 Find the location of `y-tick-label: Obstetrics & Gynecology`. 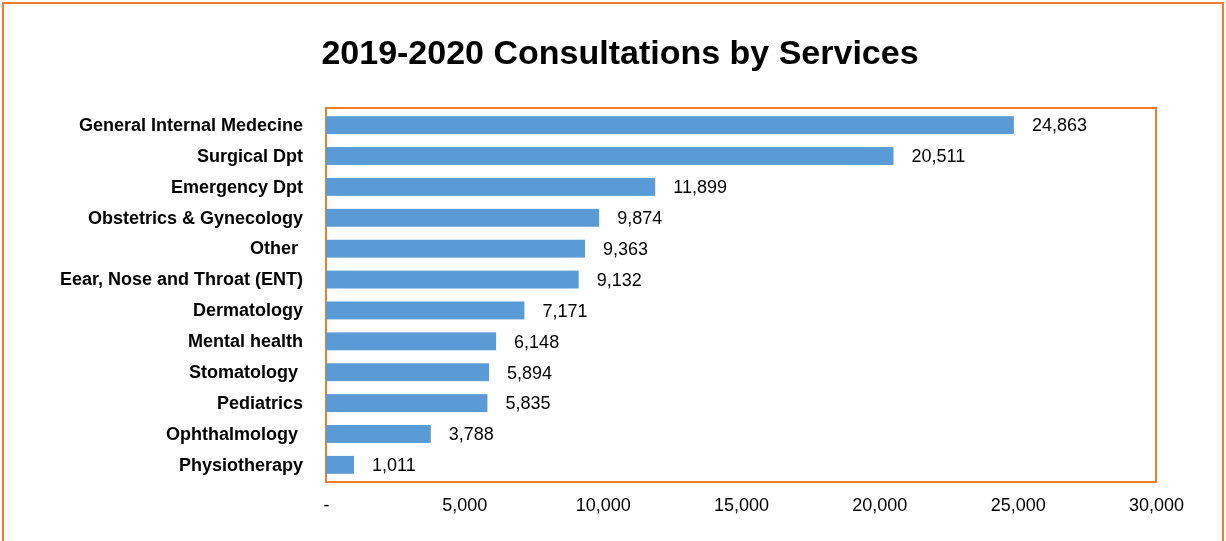

y-tick-label: Obstetrics & Gynecology is located at coordinates (195, 217).